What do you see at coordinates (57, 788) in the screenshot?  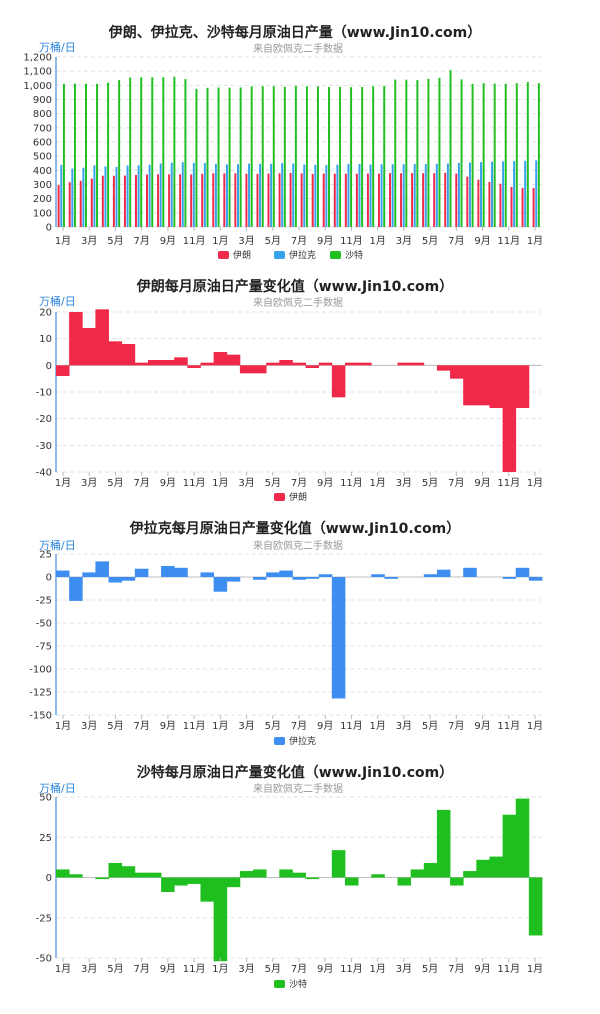 I see `y-unit-label: 万桶/日` at bounding box center [57, 788].